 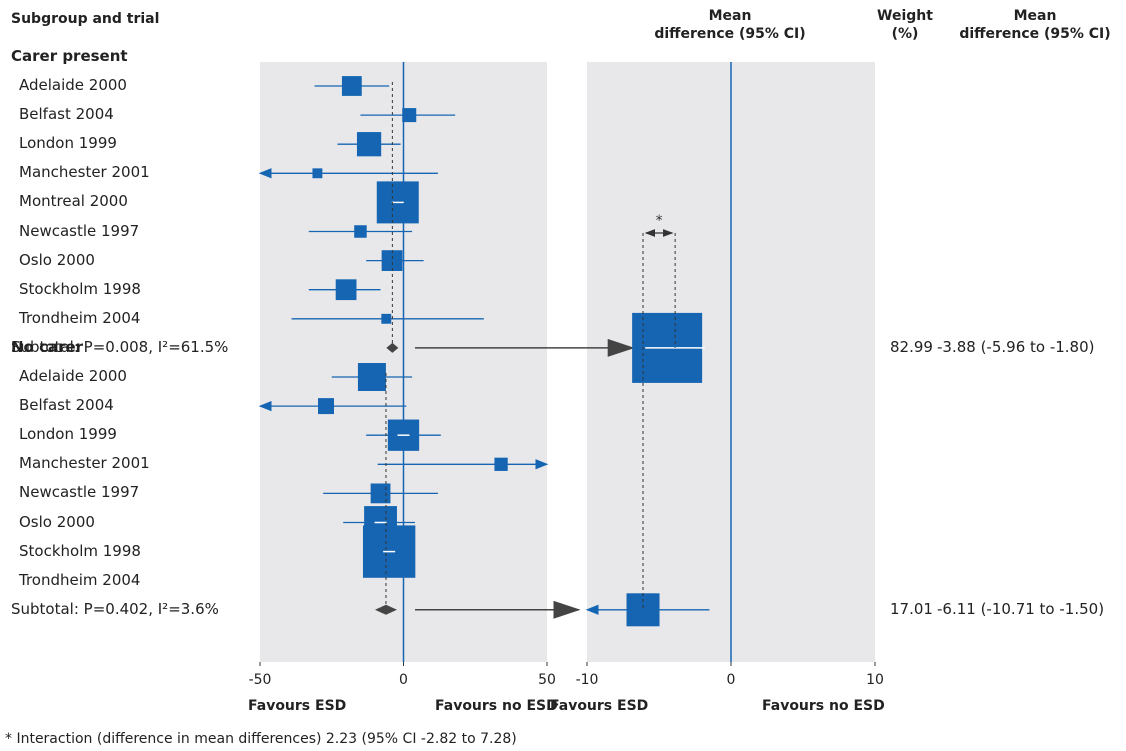 I want to click on header-mean-difference: Mean difference (95% CI), so click(x=730, y=25).